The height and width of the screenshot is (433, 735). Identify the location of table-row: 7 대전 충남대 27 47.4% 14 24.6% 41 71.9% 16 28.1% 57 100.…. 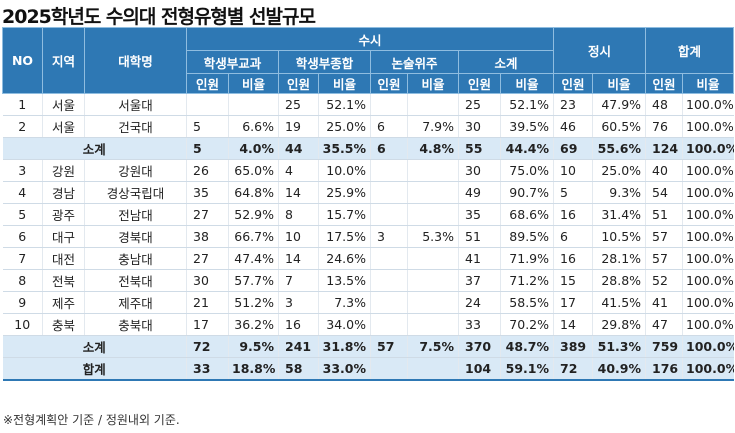
(368, 258).